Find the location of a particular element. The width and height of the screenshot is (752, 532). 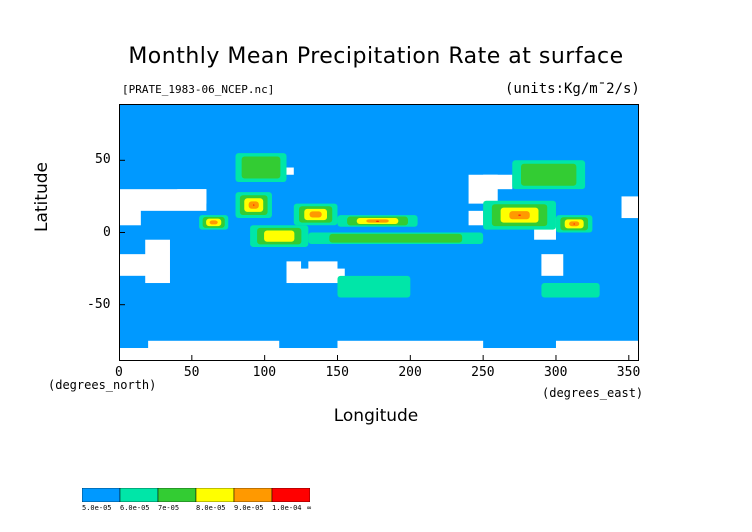

x-tick-label: 250 is located at coordinates (483, 372).